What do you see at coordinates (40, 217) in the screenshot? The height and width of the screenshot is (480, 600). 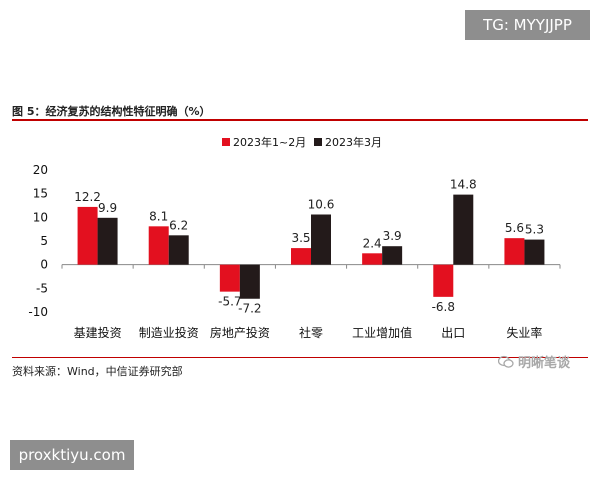 I see `y-tick-label: 10` at bounding box center [40, 217].